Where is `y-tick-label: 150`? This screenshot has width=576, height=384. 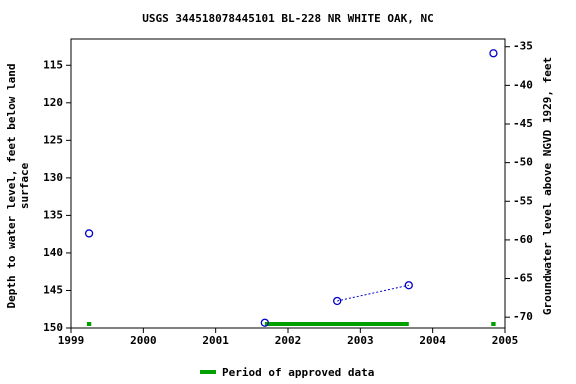
y-tick-label: 150 is located at coordinates (53, 327).